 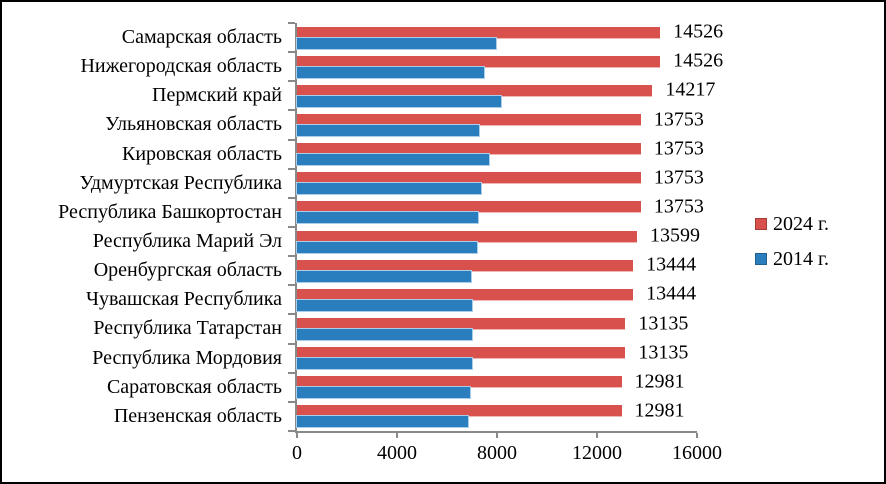 I want to click on legend-label-2014: 2014 г., so click(x=801, y=258).